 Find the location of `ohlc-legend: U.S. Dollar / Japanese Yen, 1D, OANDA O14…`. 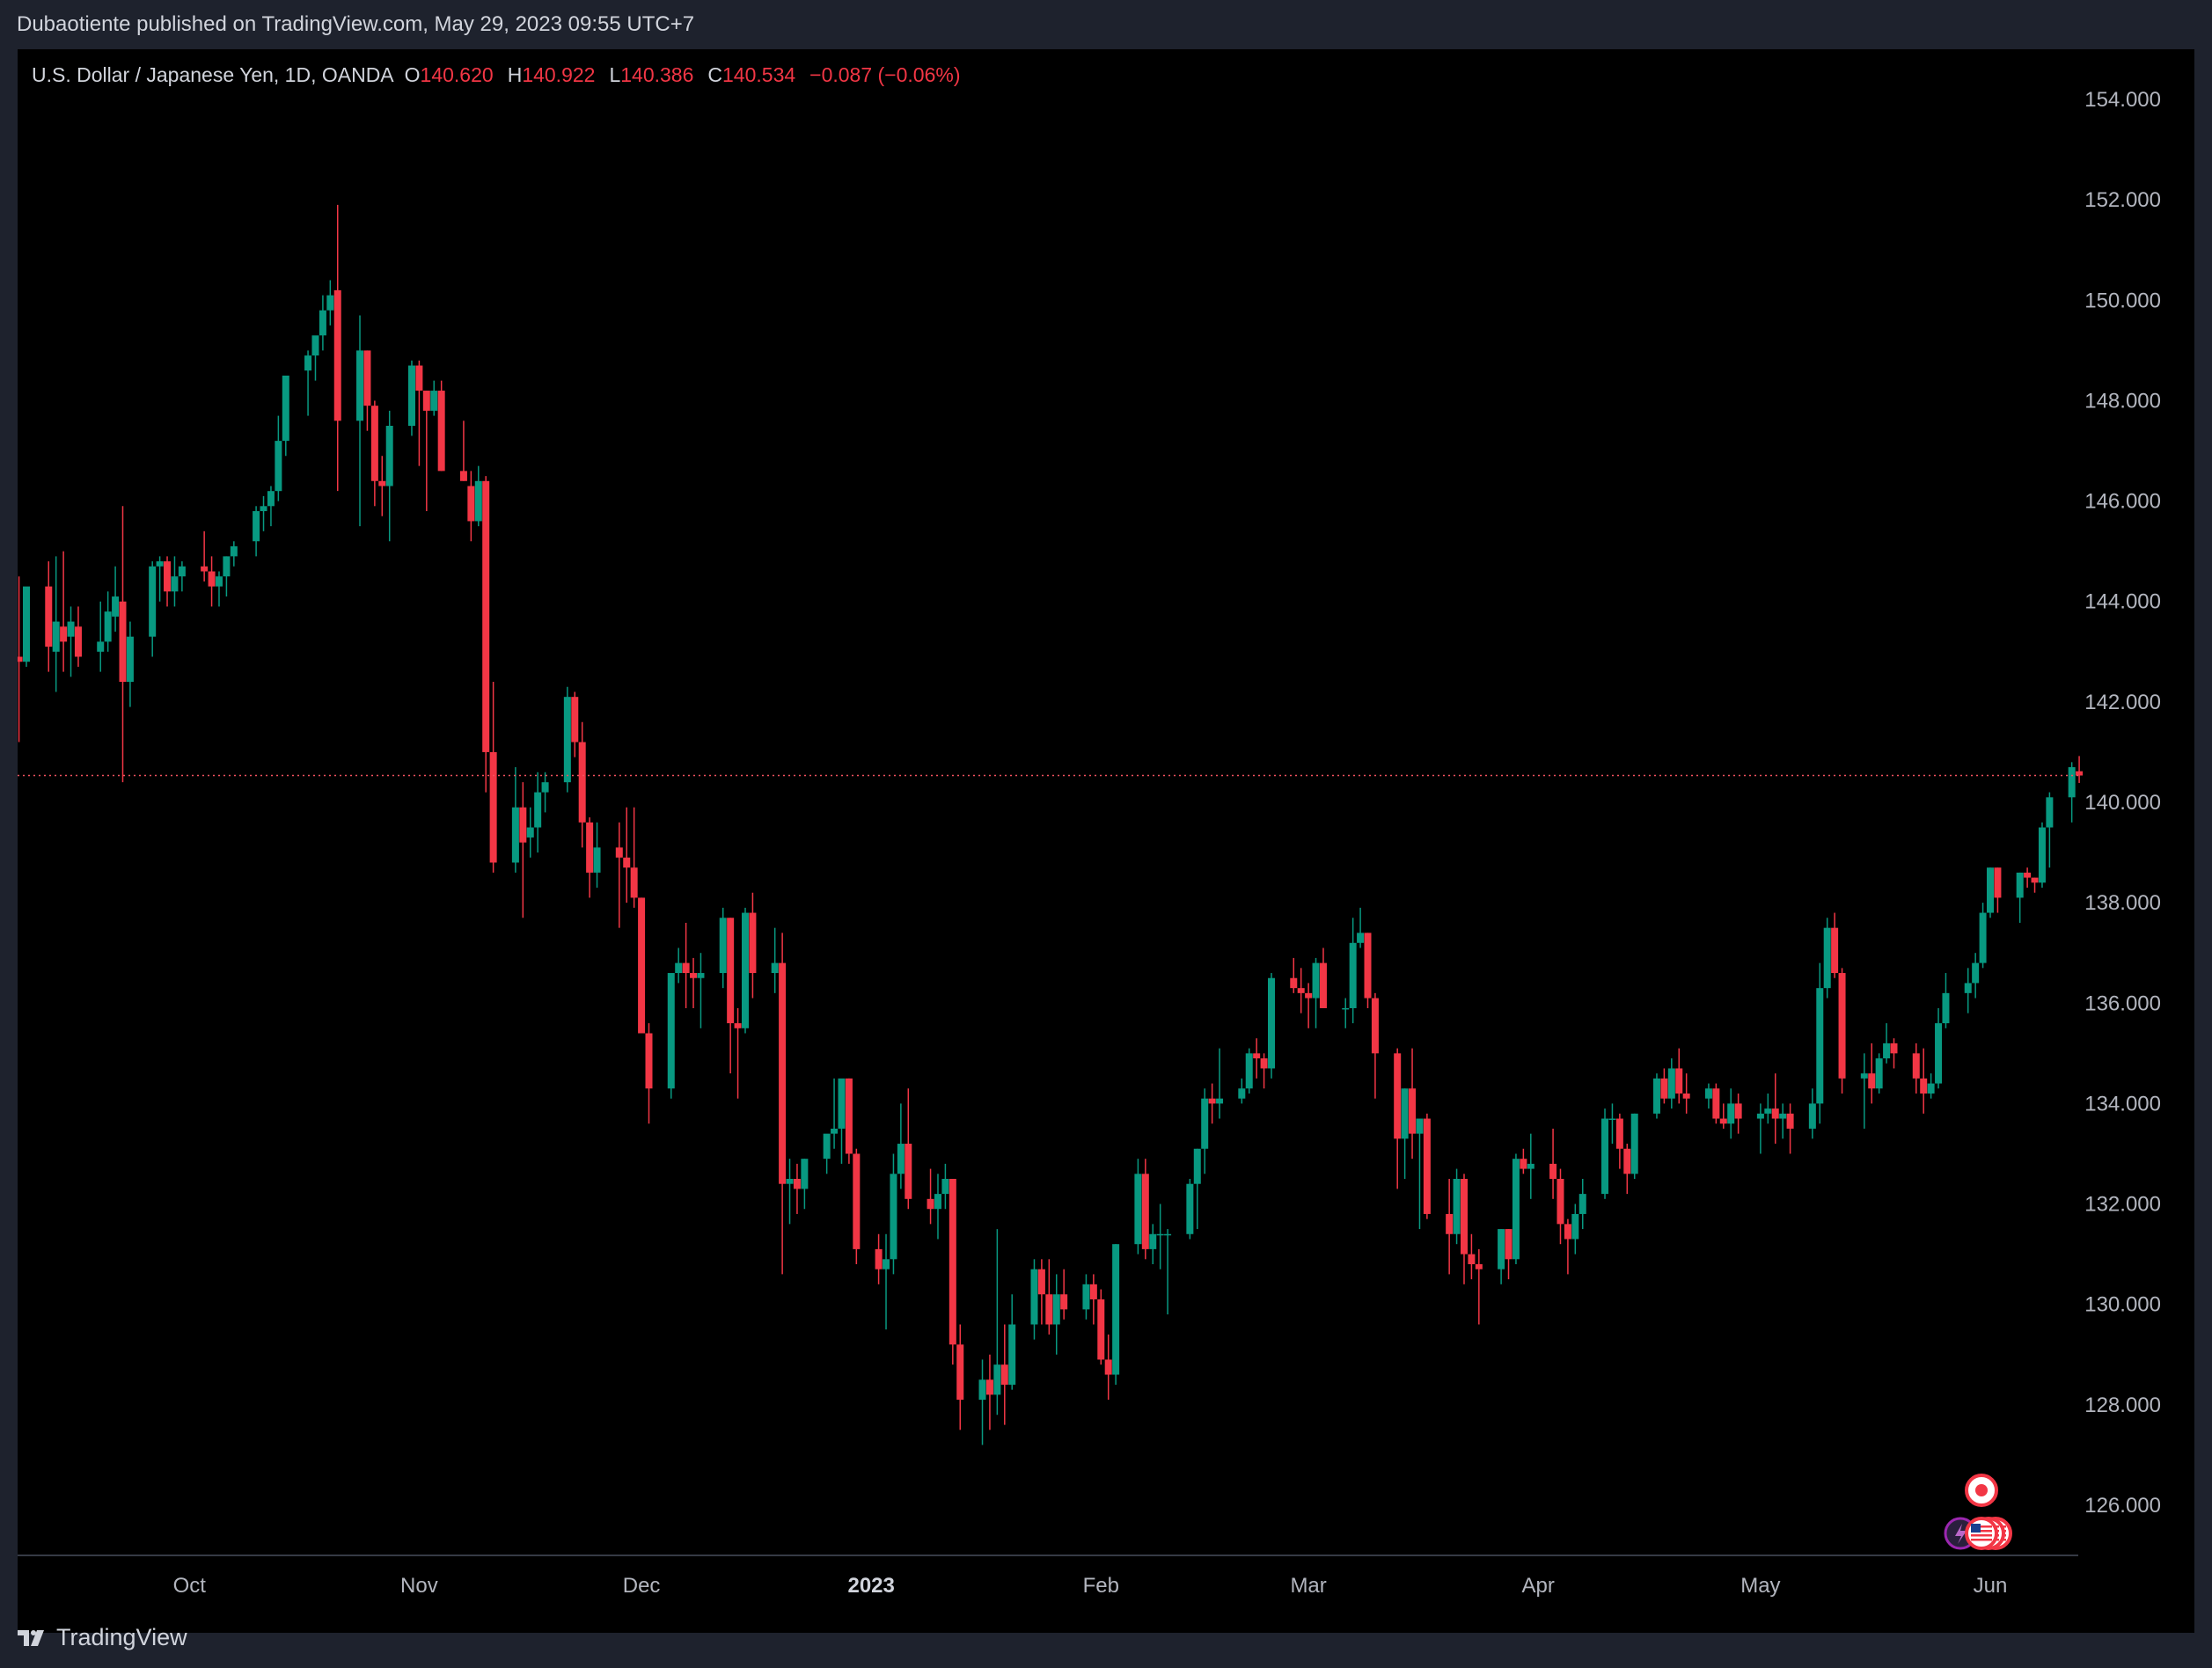

ohlc-legend: U.S. Dollar / Japanese Yen, 1D, OANDA O14… is located at coordinates (496, 75).